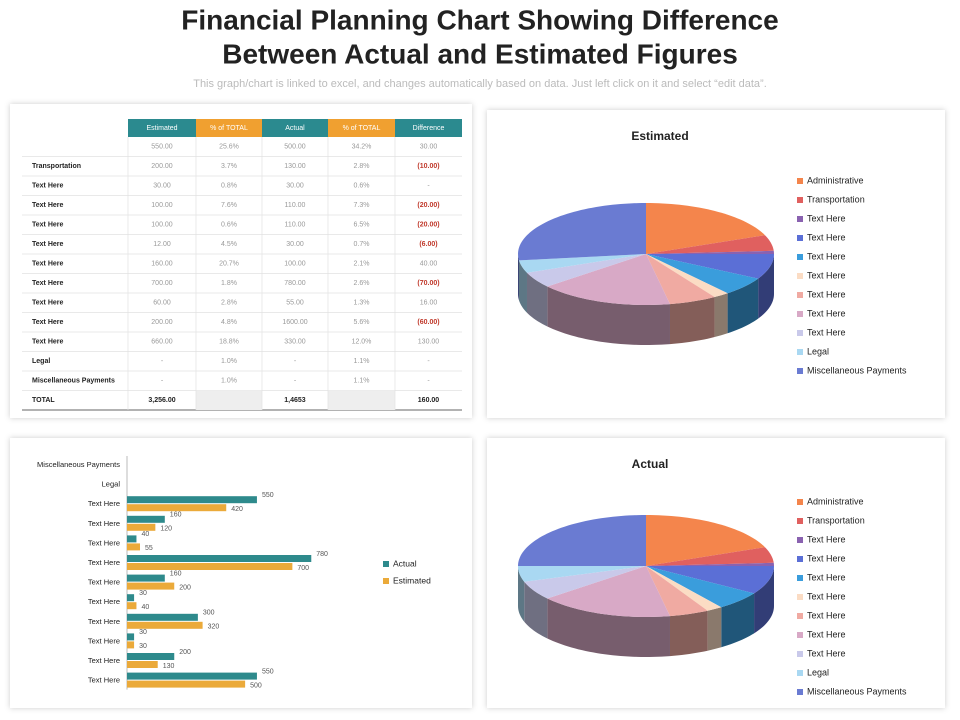 The image size is (960, 720). Describe the element at coordinates (428, 283) in the screenshot. I see `table-cell: (70.00)` at that location.